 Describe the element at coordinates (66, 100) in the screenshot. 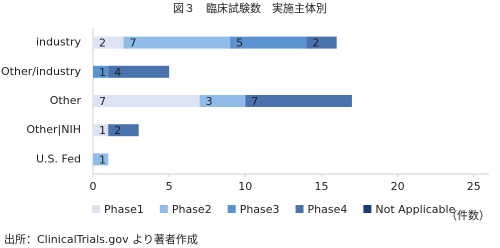

I see `y-tick-label: Other` at that location.